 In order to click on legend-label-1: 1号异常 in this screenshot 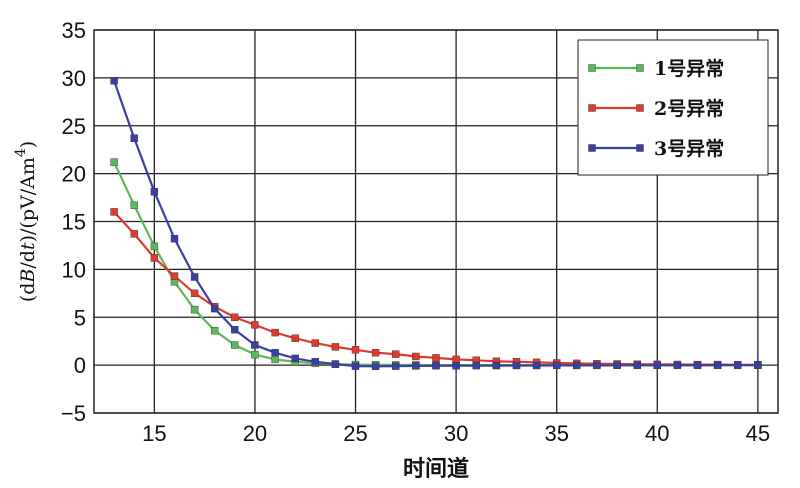, I will do `click(689, 68)`.